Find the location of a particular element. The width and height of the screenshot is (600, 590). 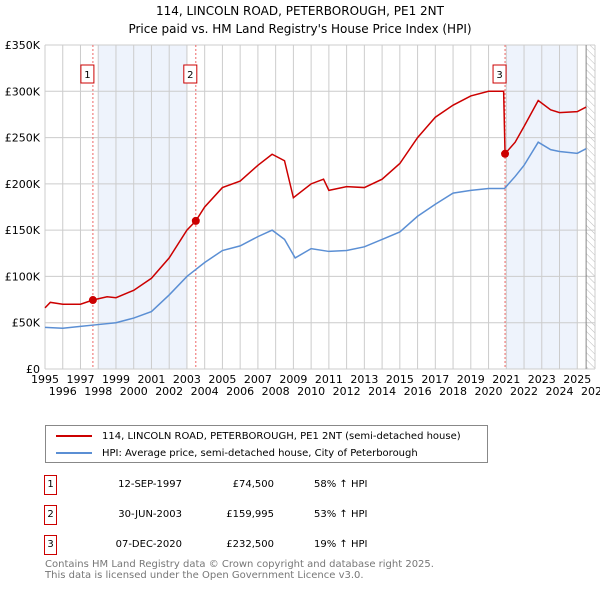

x-tick-label: 2010 is located at coordinates (311, 391).